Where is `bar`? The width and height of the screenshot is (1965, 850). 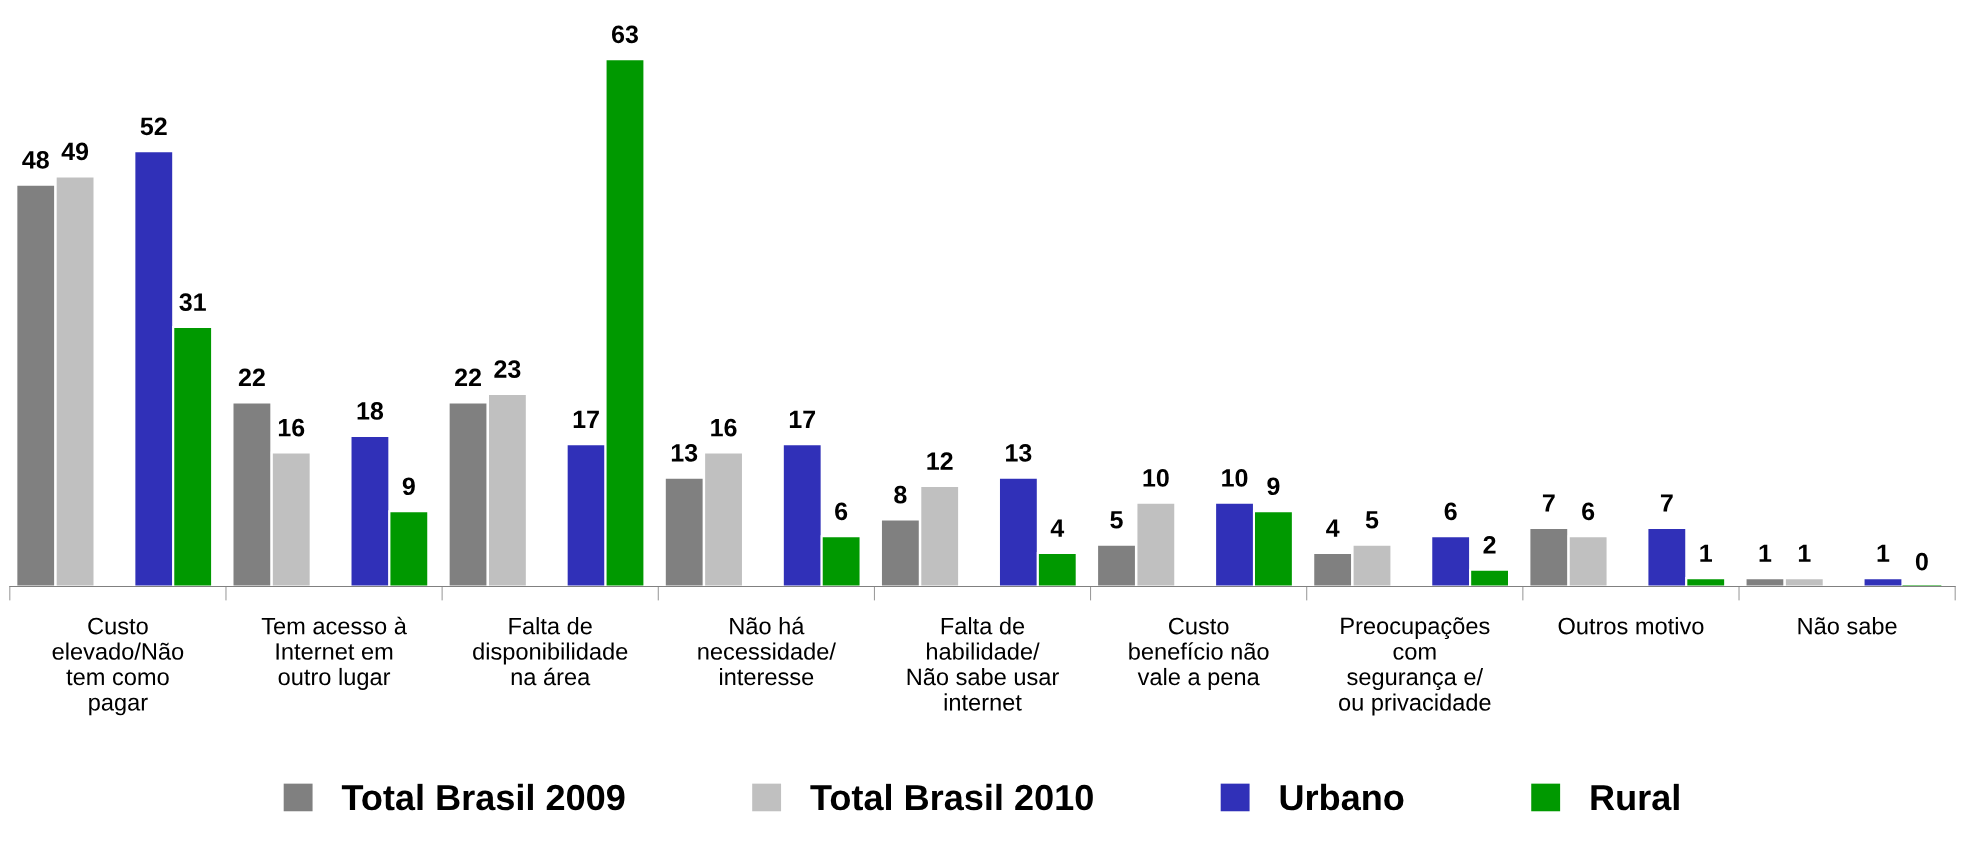 bar is located at coordinates (1883, 582).